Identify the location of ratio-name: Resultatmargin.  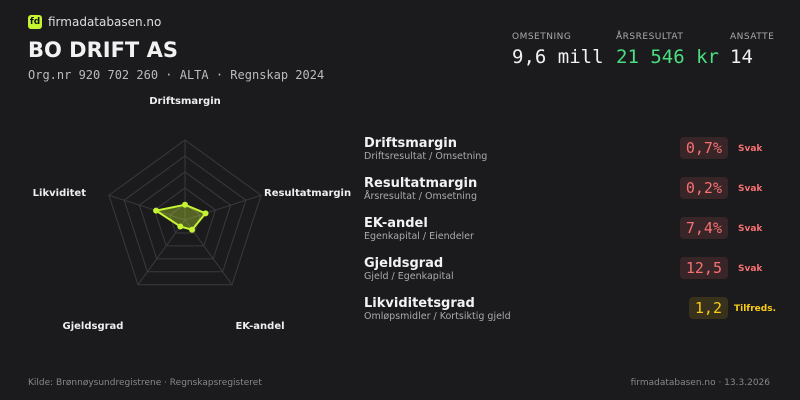
(421, 183).